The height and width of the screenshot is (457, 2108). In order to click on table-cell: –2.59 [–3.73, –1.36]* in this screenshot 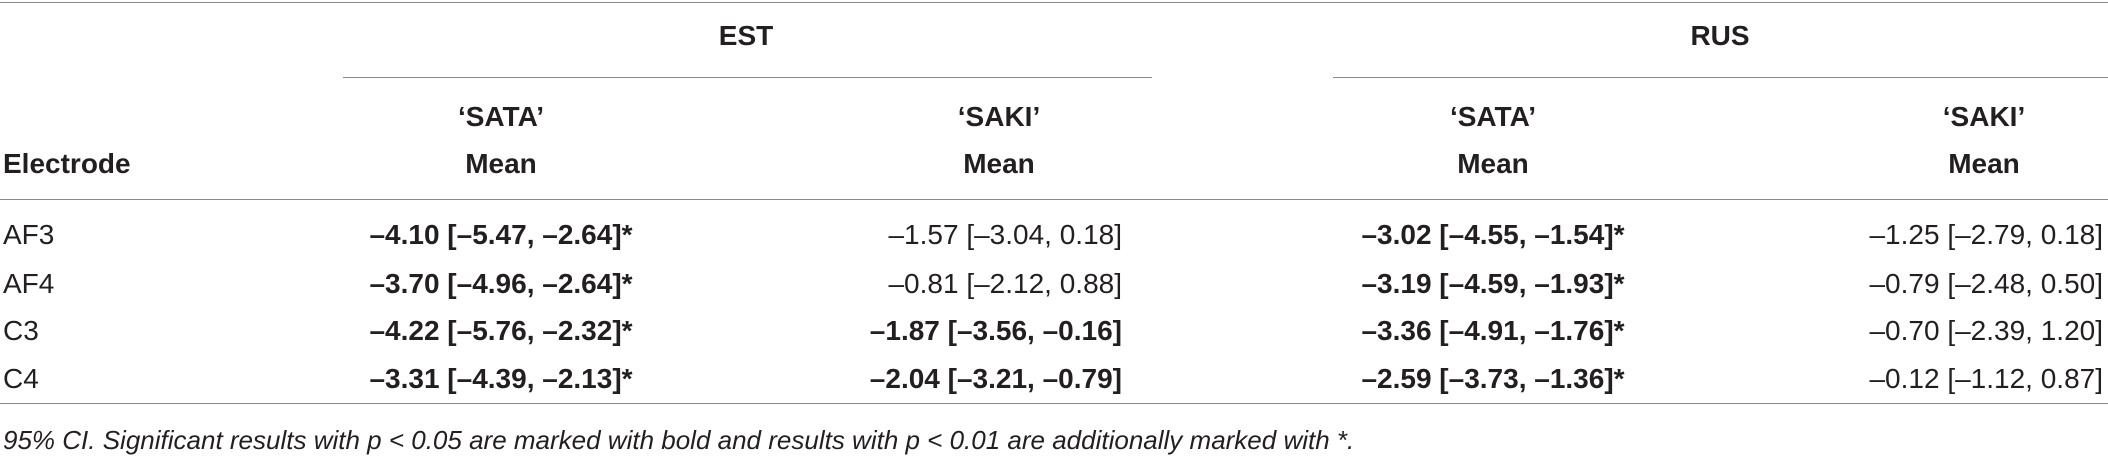, I will do `click(1493, 378)`.